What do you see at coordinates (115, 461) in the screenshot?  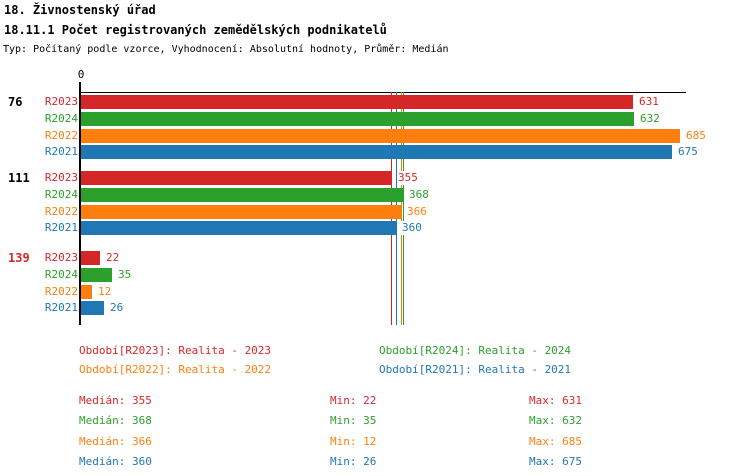 I see `stat-median-R2021: Medián: 360` at bounding box center [115, 461].